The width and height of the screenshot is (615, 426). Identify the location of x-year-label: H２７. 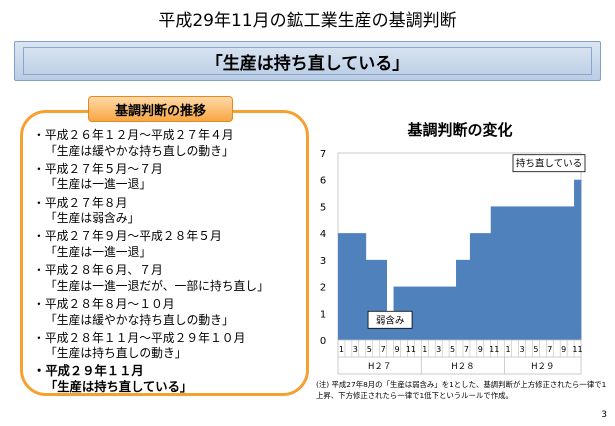
(379, 367).